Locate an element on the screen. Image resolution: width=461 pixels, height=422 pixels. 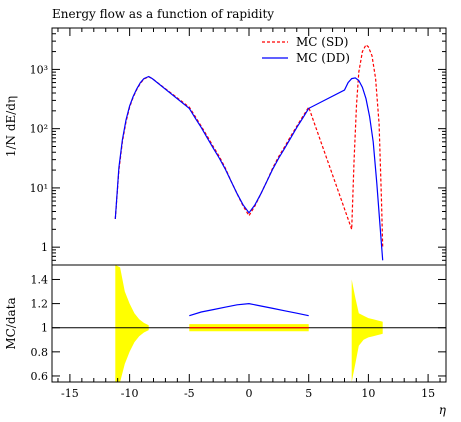
x-tick-label: -10 is located at coordinates (130, 393).